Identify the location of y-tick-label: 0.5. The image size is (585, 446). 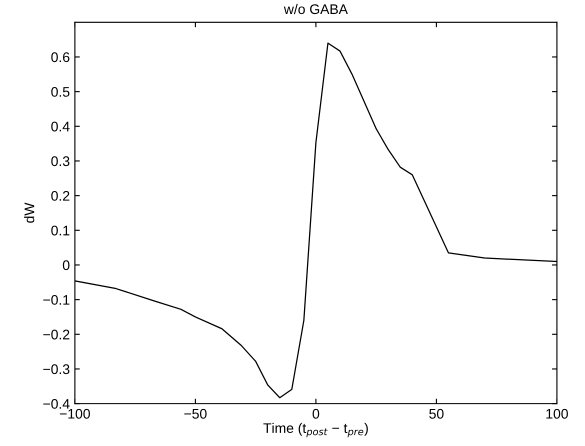
(60, 91).